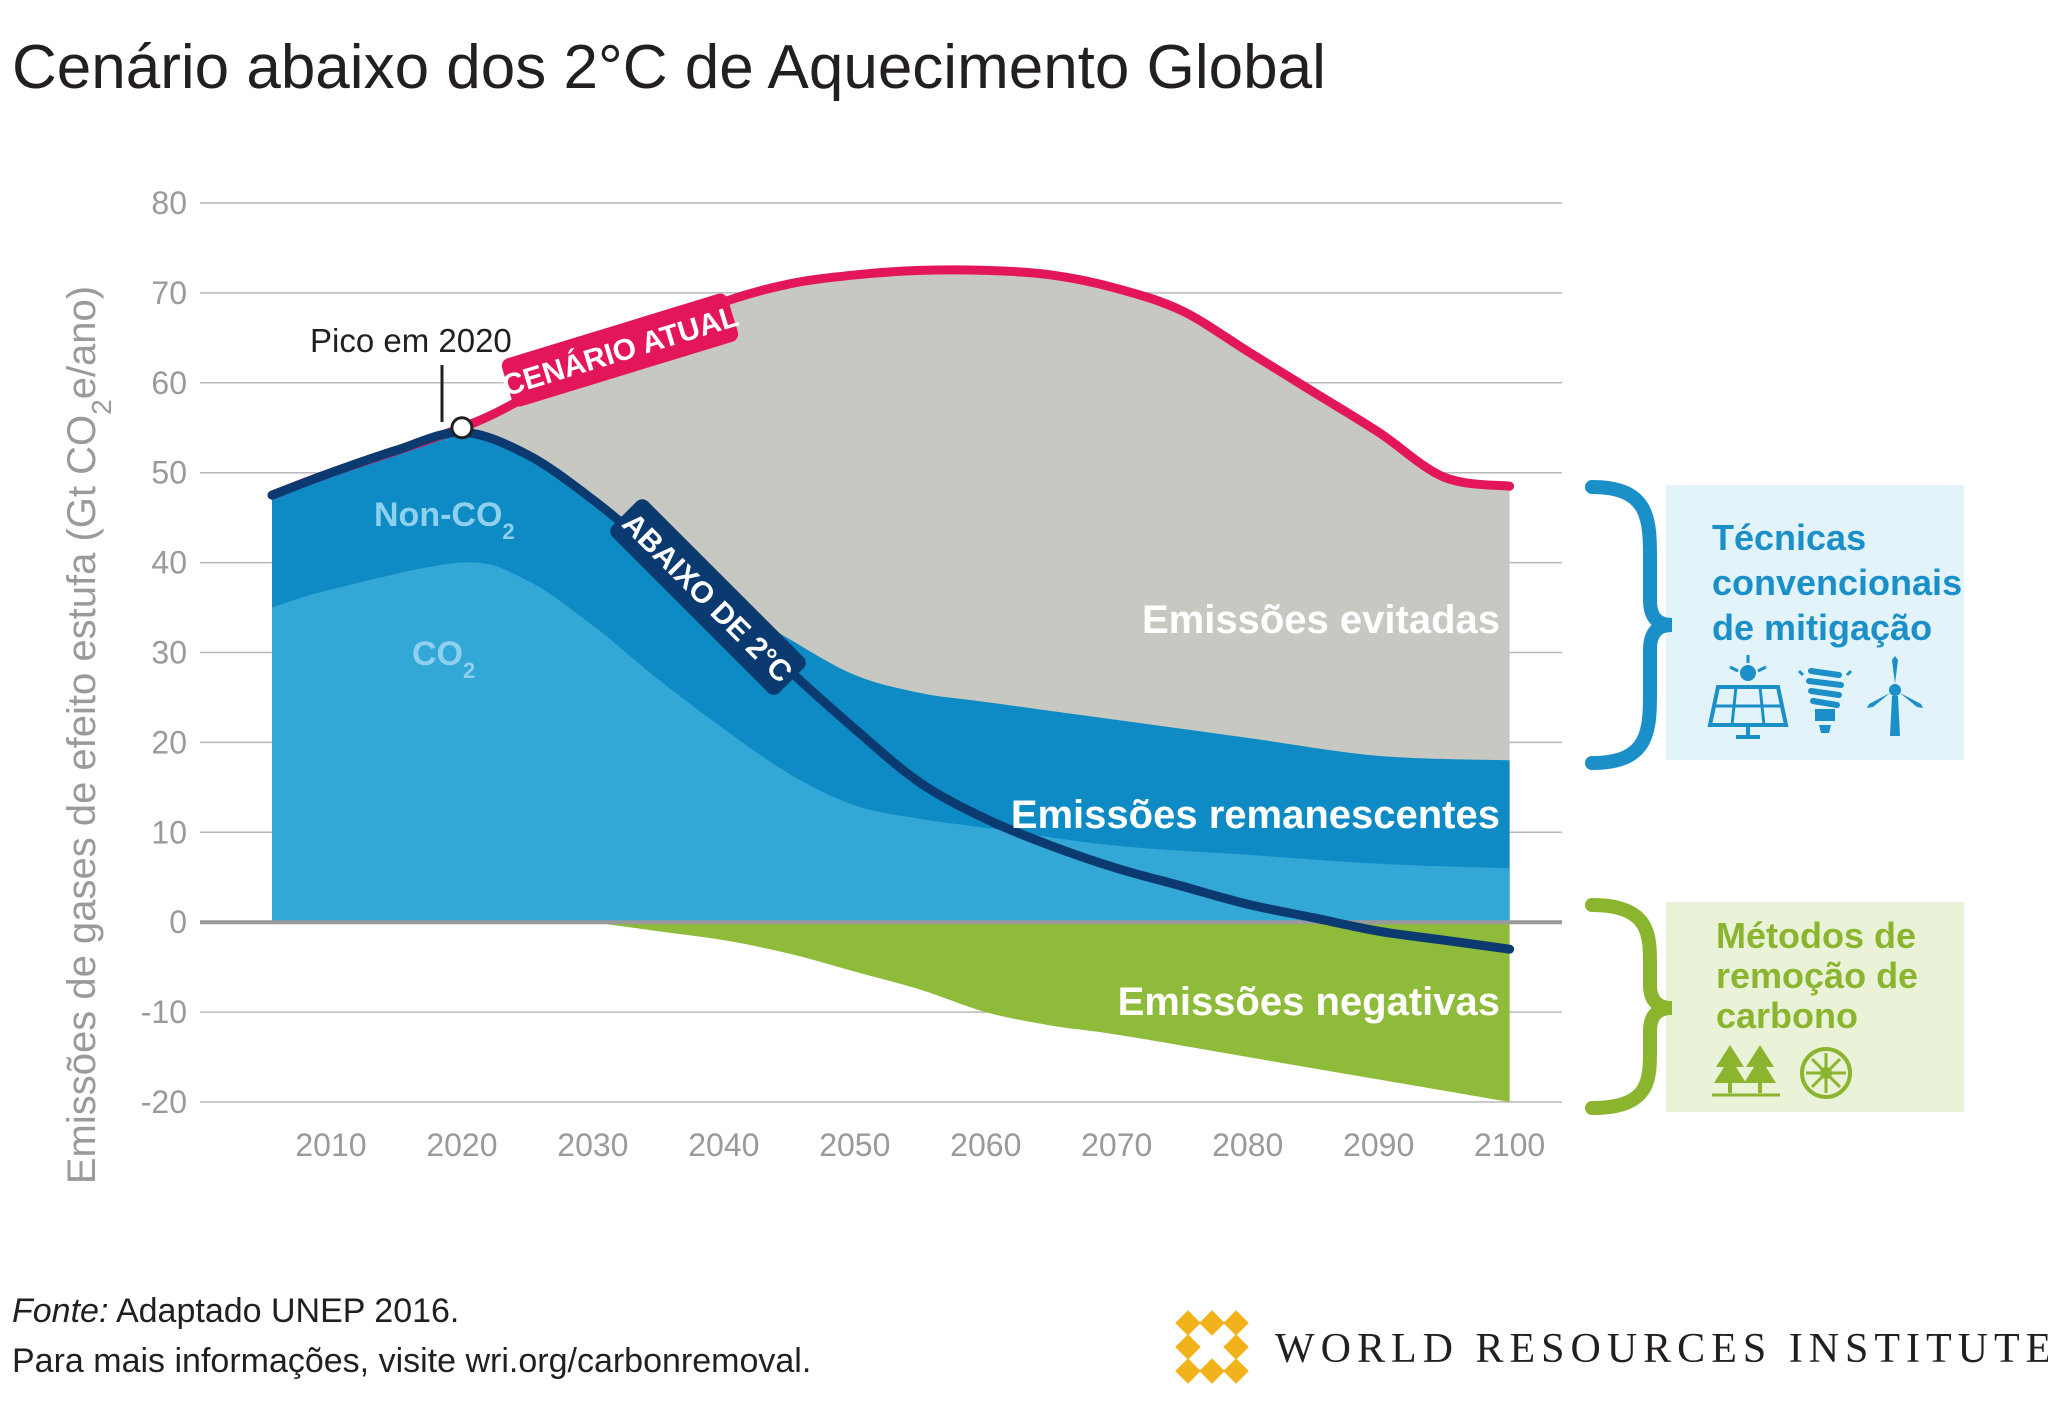 The image size is (2048, 1406). Describe the element at coordinates (169, 563) in the screenshot. I see `y-tick-label: 40` at that location.